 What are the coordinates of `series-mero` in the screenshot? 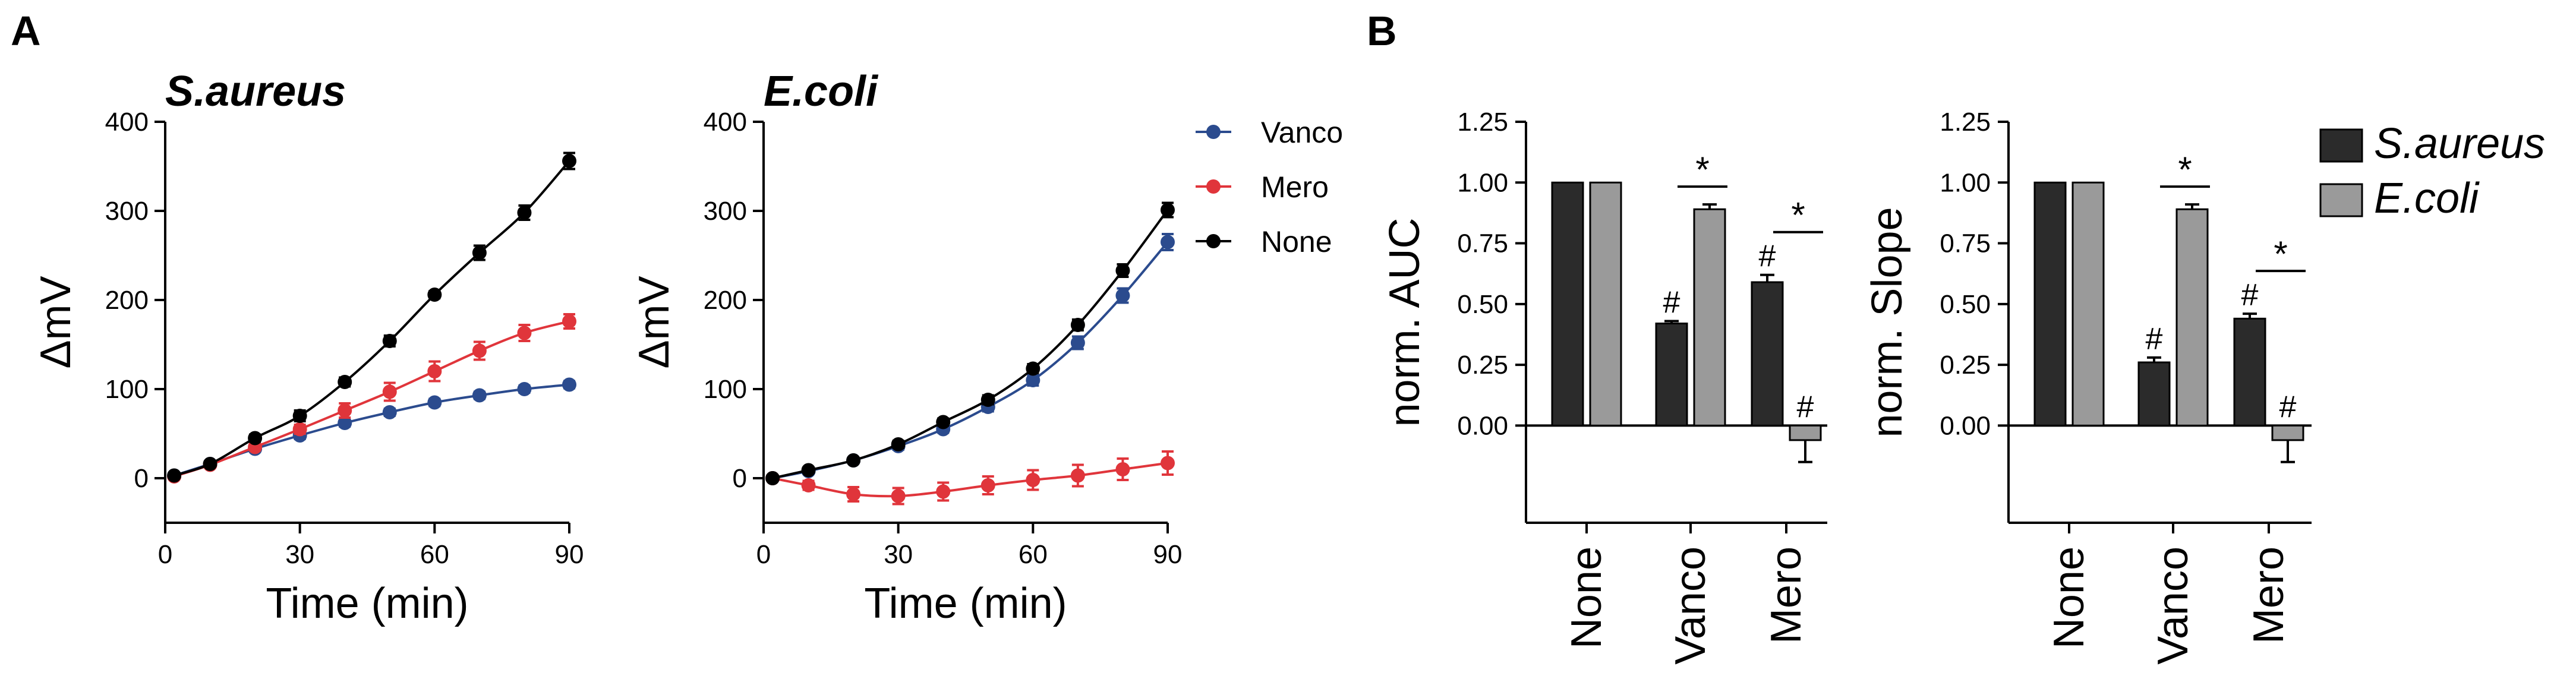 It's located at (372, 398).